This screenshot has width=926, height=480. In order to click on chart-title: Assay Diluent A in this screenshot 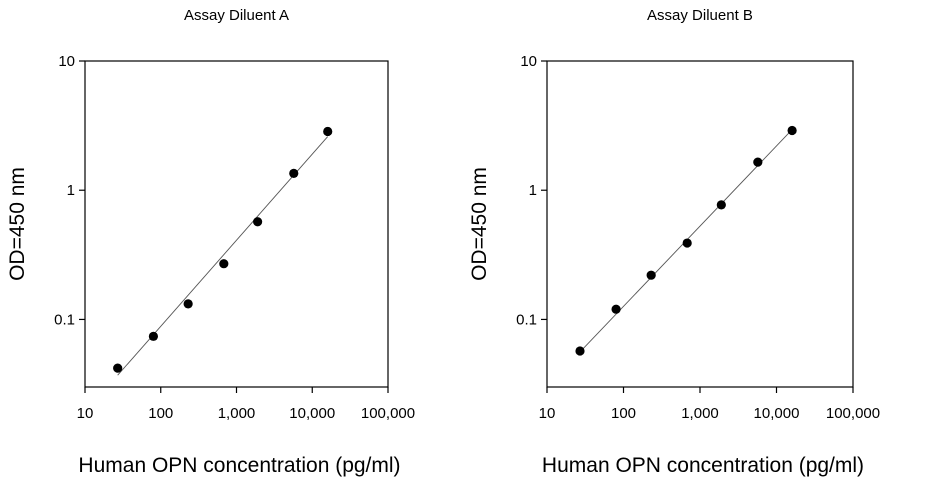, I will do `click(236, 15)`.